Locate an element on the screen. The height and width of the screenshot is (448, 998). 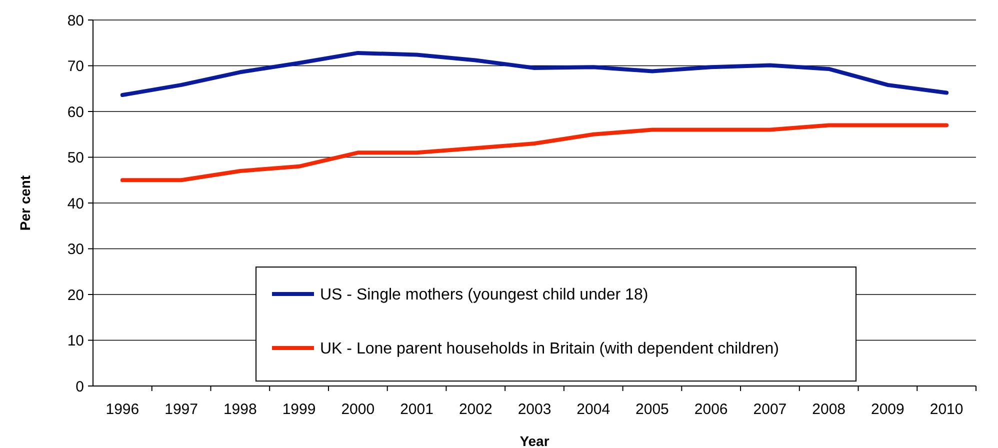
x-axis-title: Year is located at coordinates (535, 440).